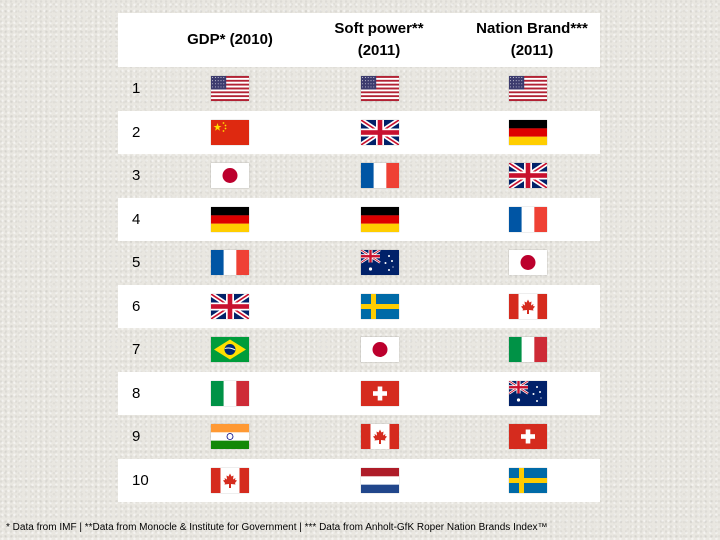  What do you see at coordinates (136, 437) in the screenshot?
I see `rank-number: 9` at bounding box center [136, 437].